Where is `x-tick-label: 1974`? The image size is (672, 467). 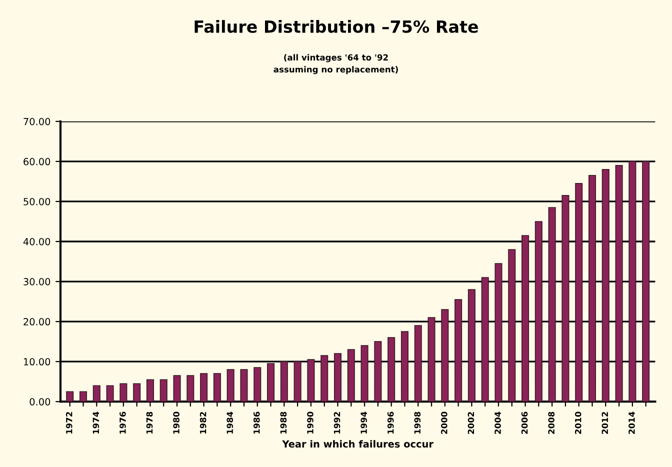
x-tick-label: 1974 is located at coordinates (96, 423).